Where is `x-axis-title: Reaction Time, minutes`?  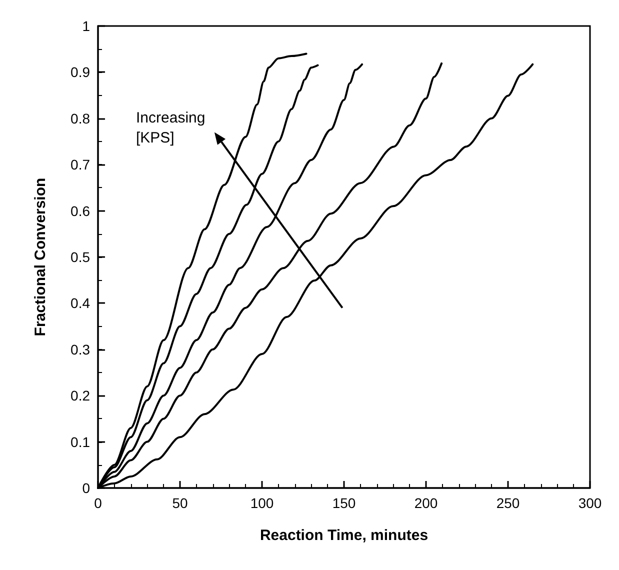
x-axis-title: Reaction Time, minutes is located at coordinates (344, 535).